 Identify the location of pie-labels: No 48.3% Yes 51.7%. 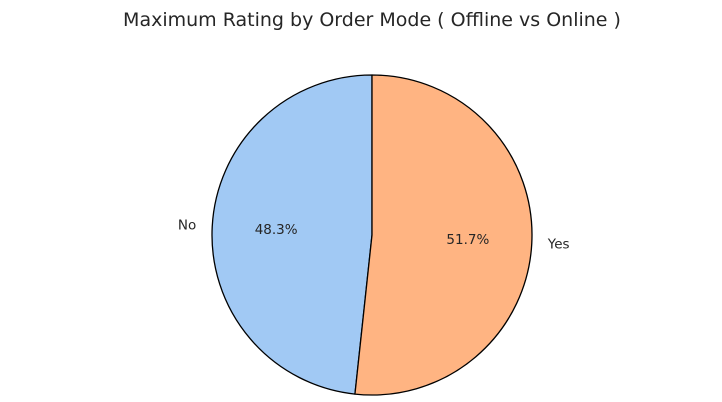
(374, 235).